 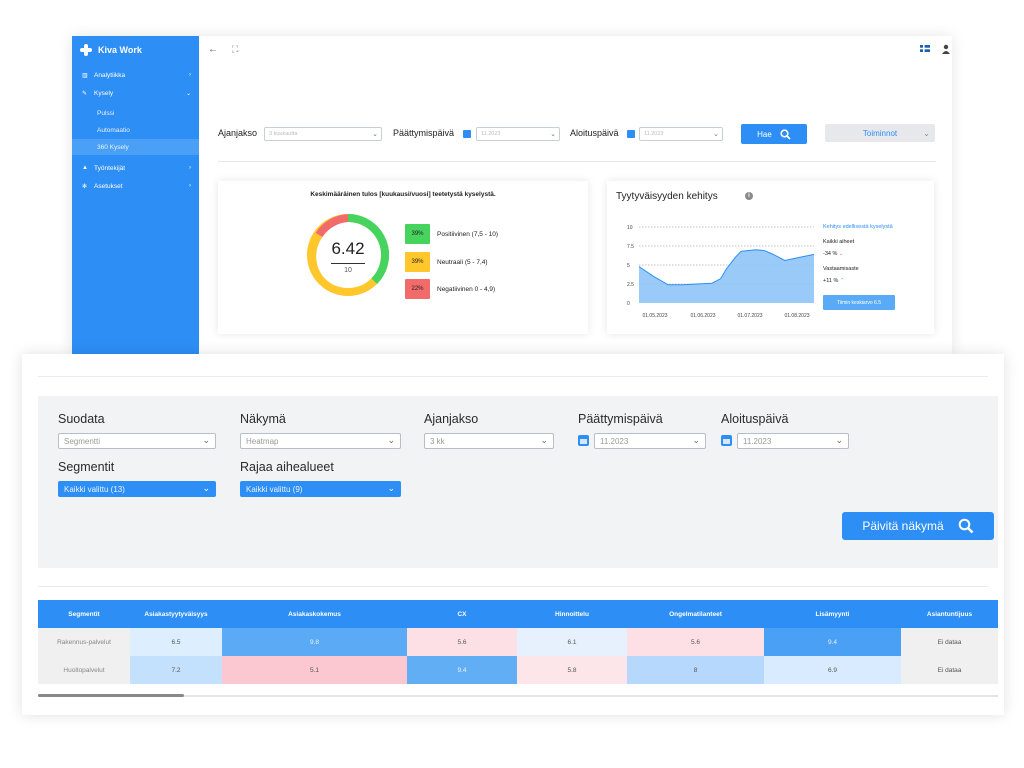 What do you see at coordinates (513, 586) in the screenshot?
I see `divider` at bounding box center [513, 586].